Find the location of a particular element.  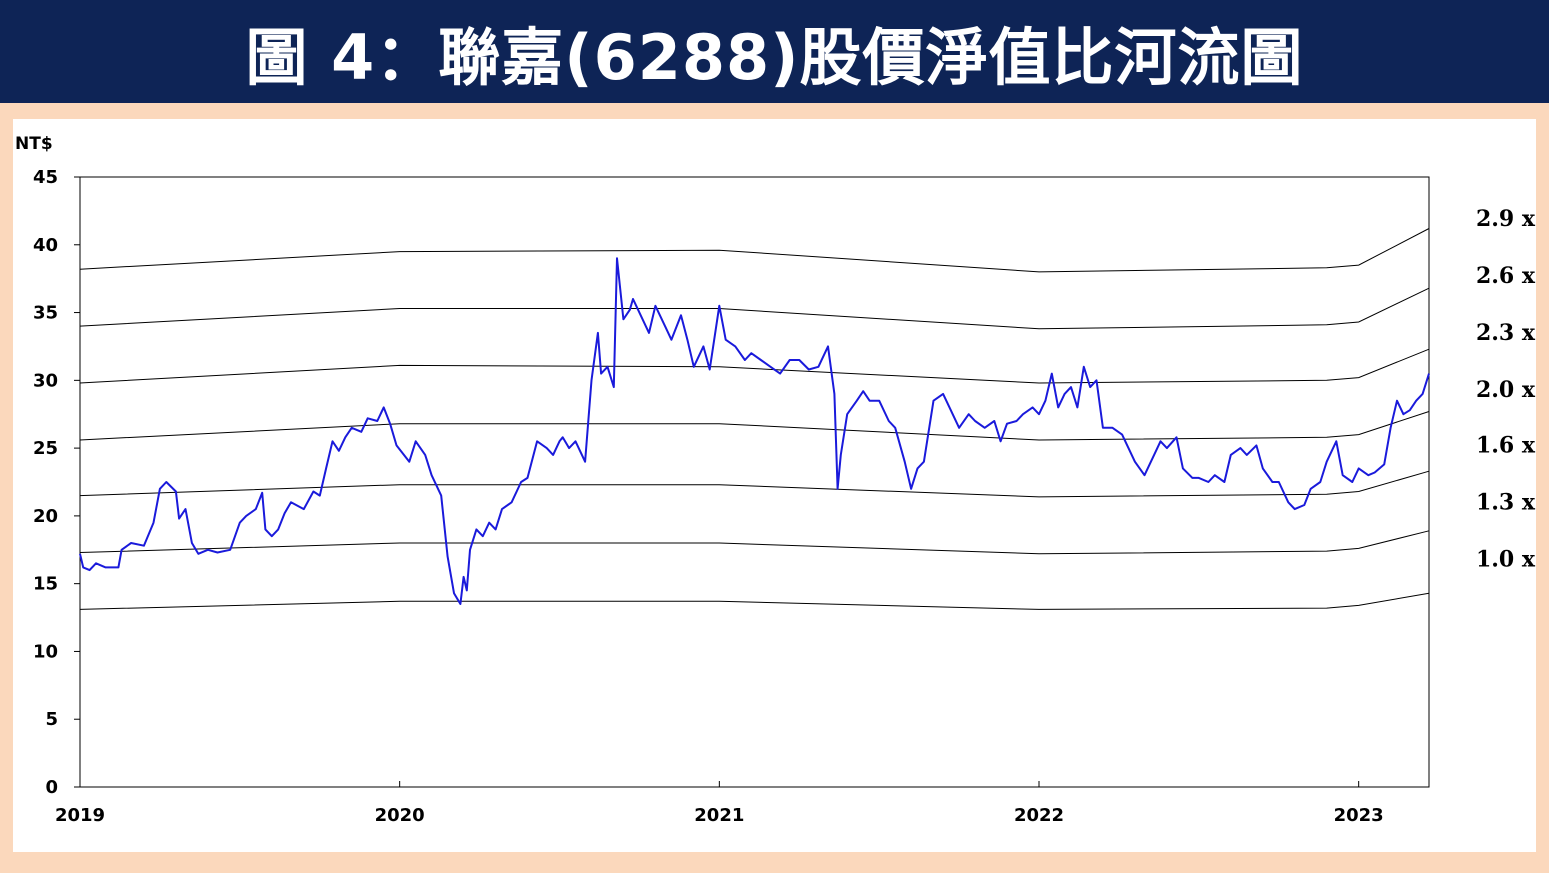

y-tick-label: 10 is located at coordinates (45, 651).